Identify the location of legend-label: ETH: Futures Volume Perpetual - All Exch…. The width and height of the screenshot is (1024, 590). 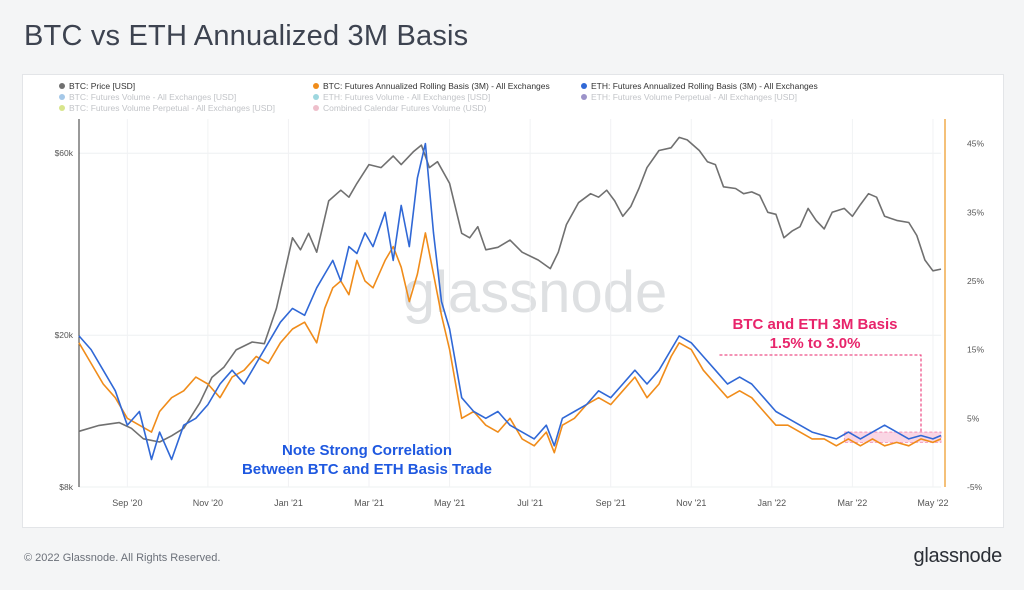
(694, 97).